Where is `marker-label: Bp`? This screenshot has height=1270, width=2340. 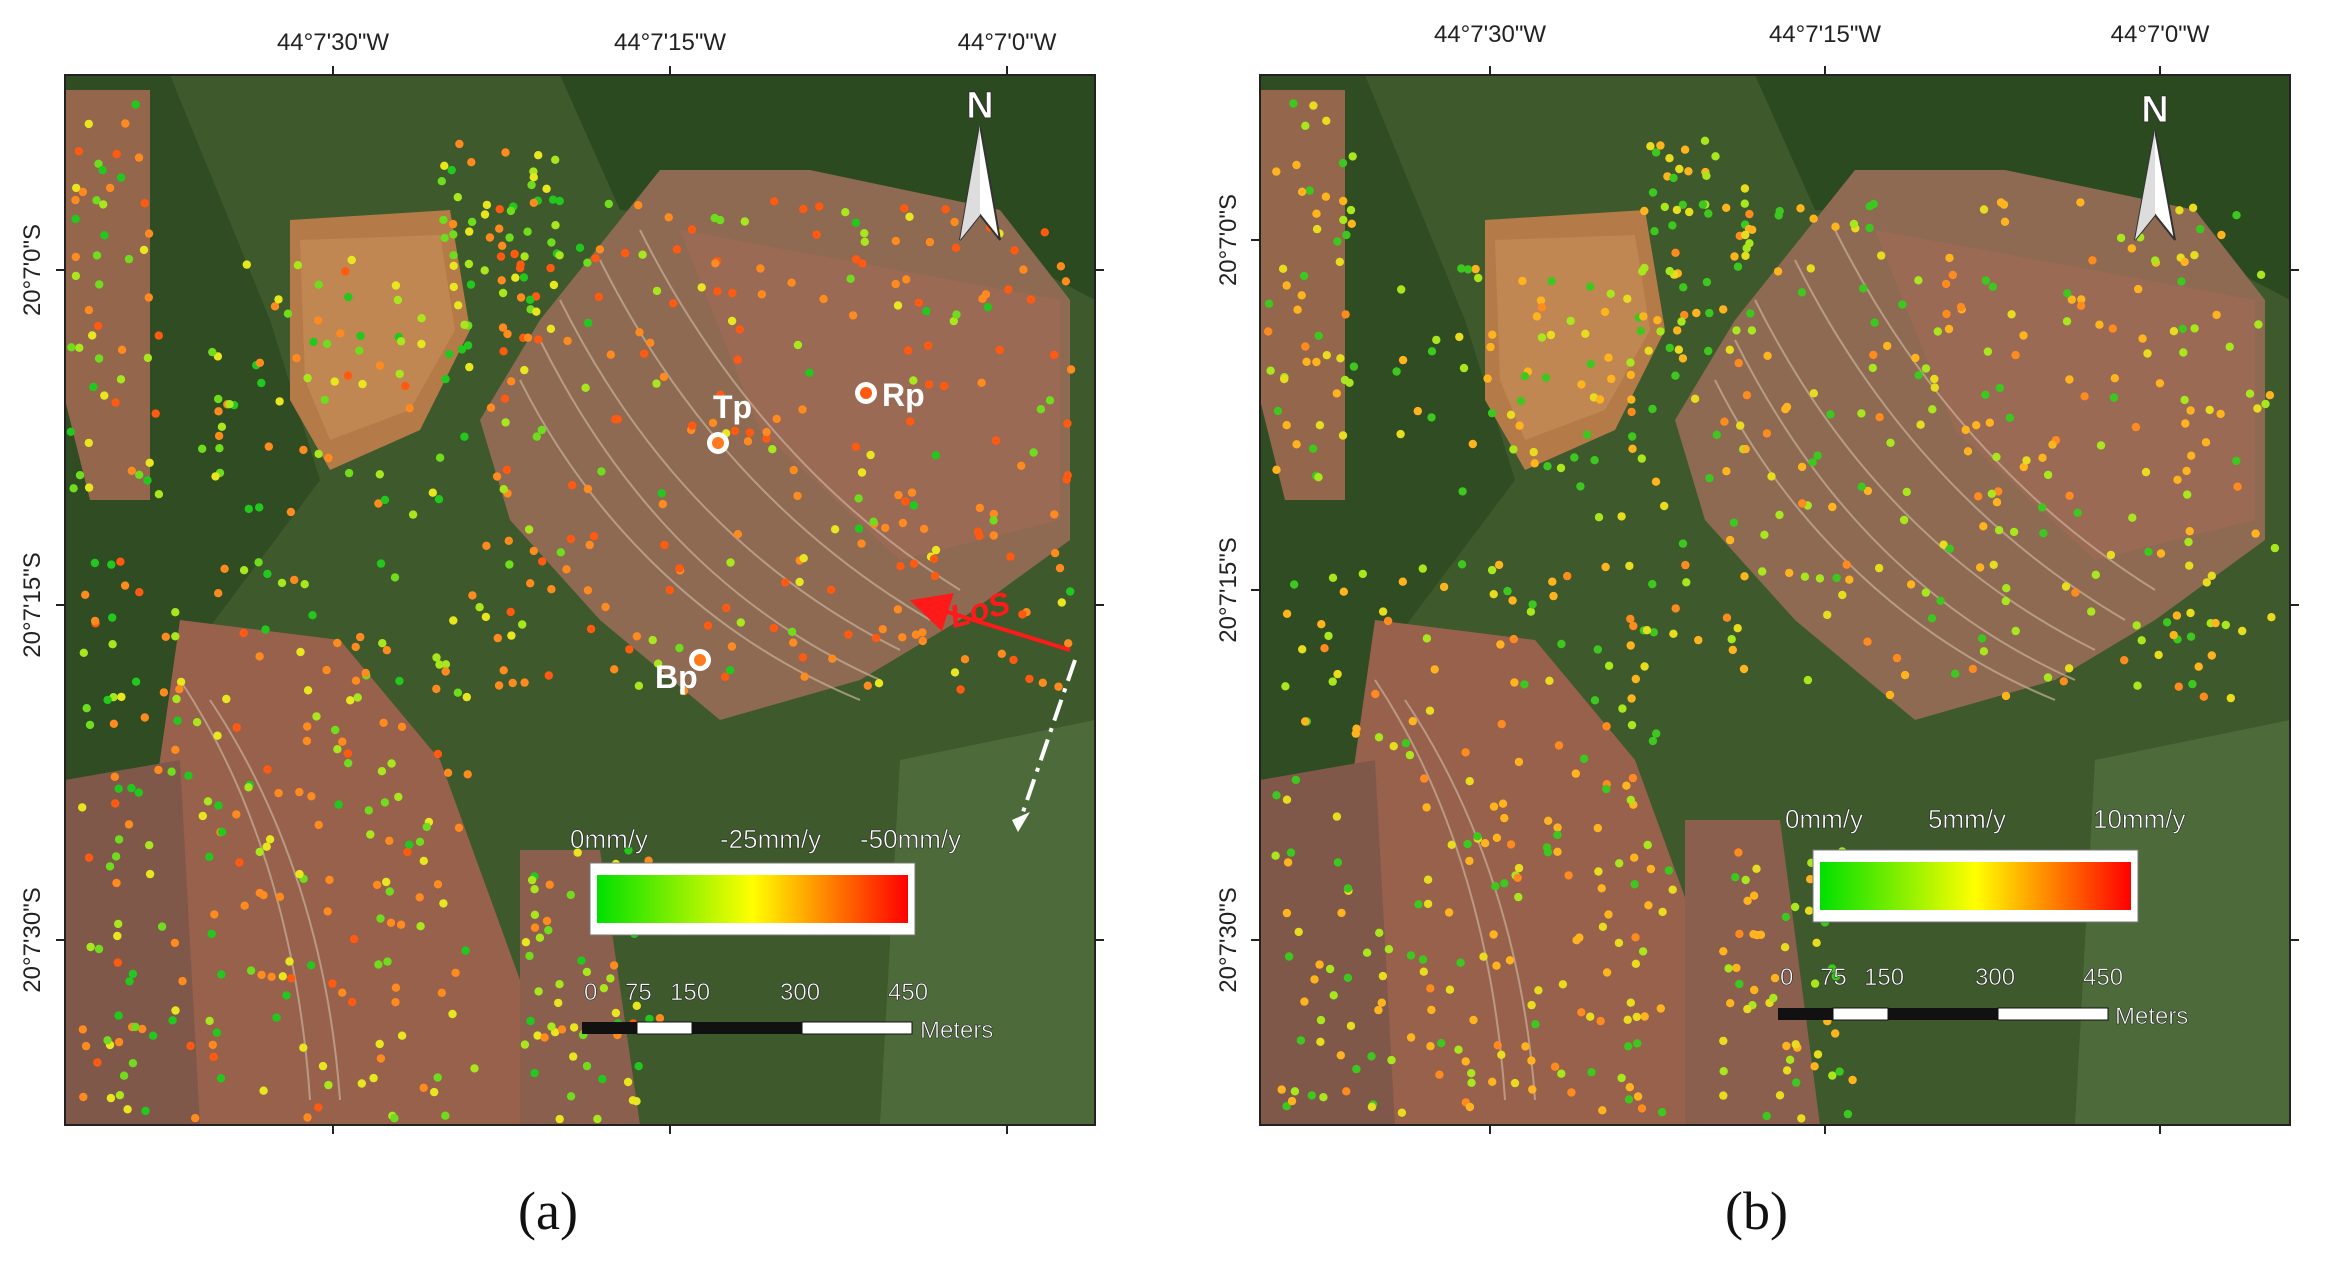 marker-label: Bp is located at coordinates (676, 677).